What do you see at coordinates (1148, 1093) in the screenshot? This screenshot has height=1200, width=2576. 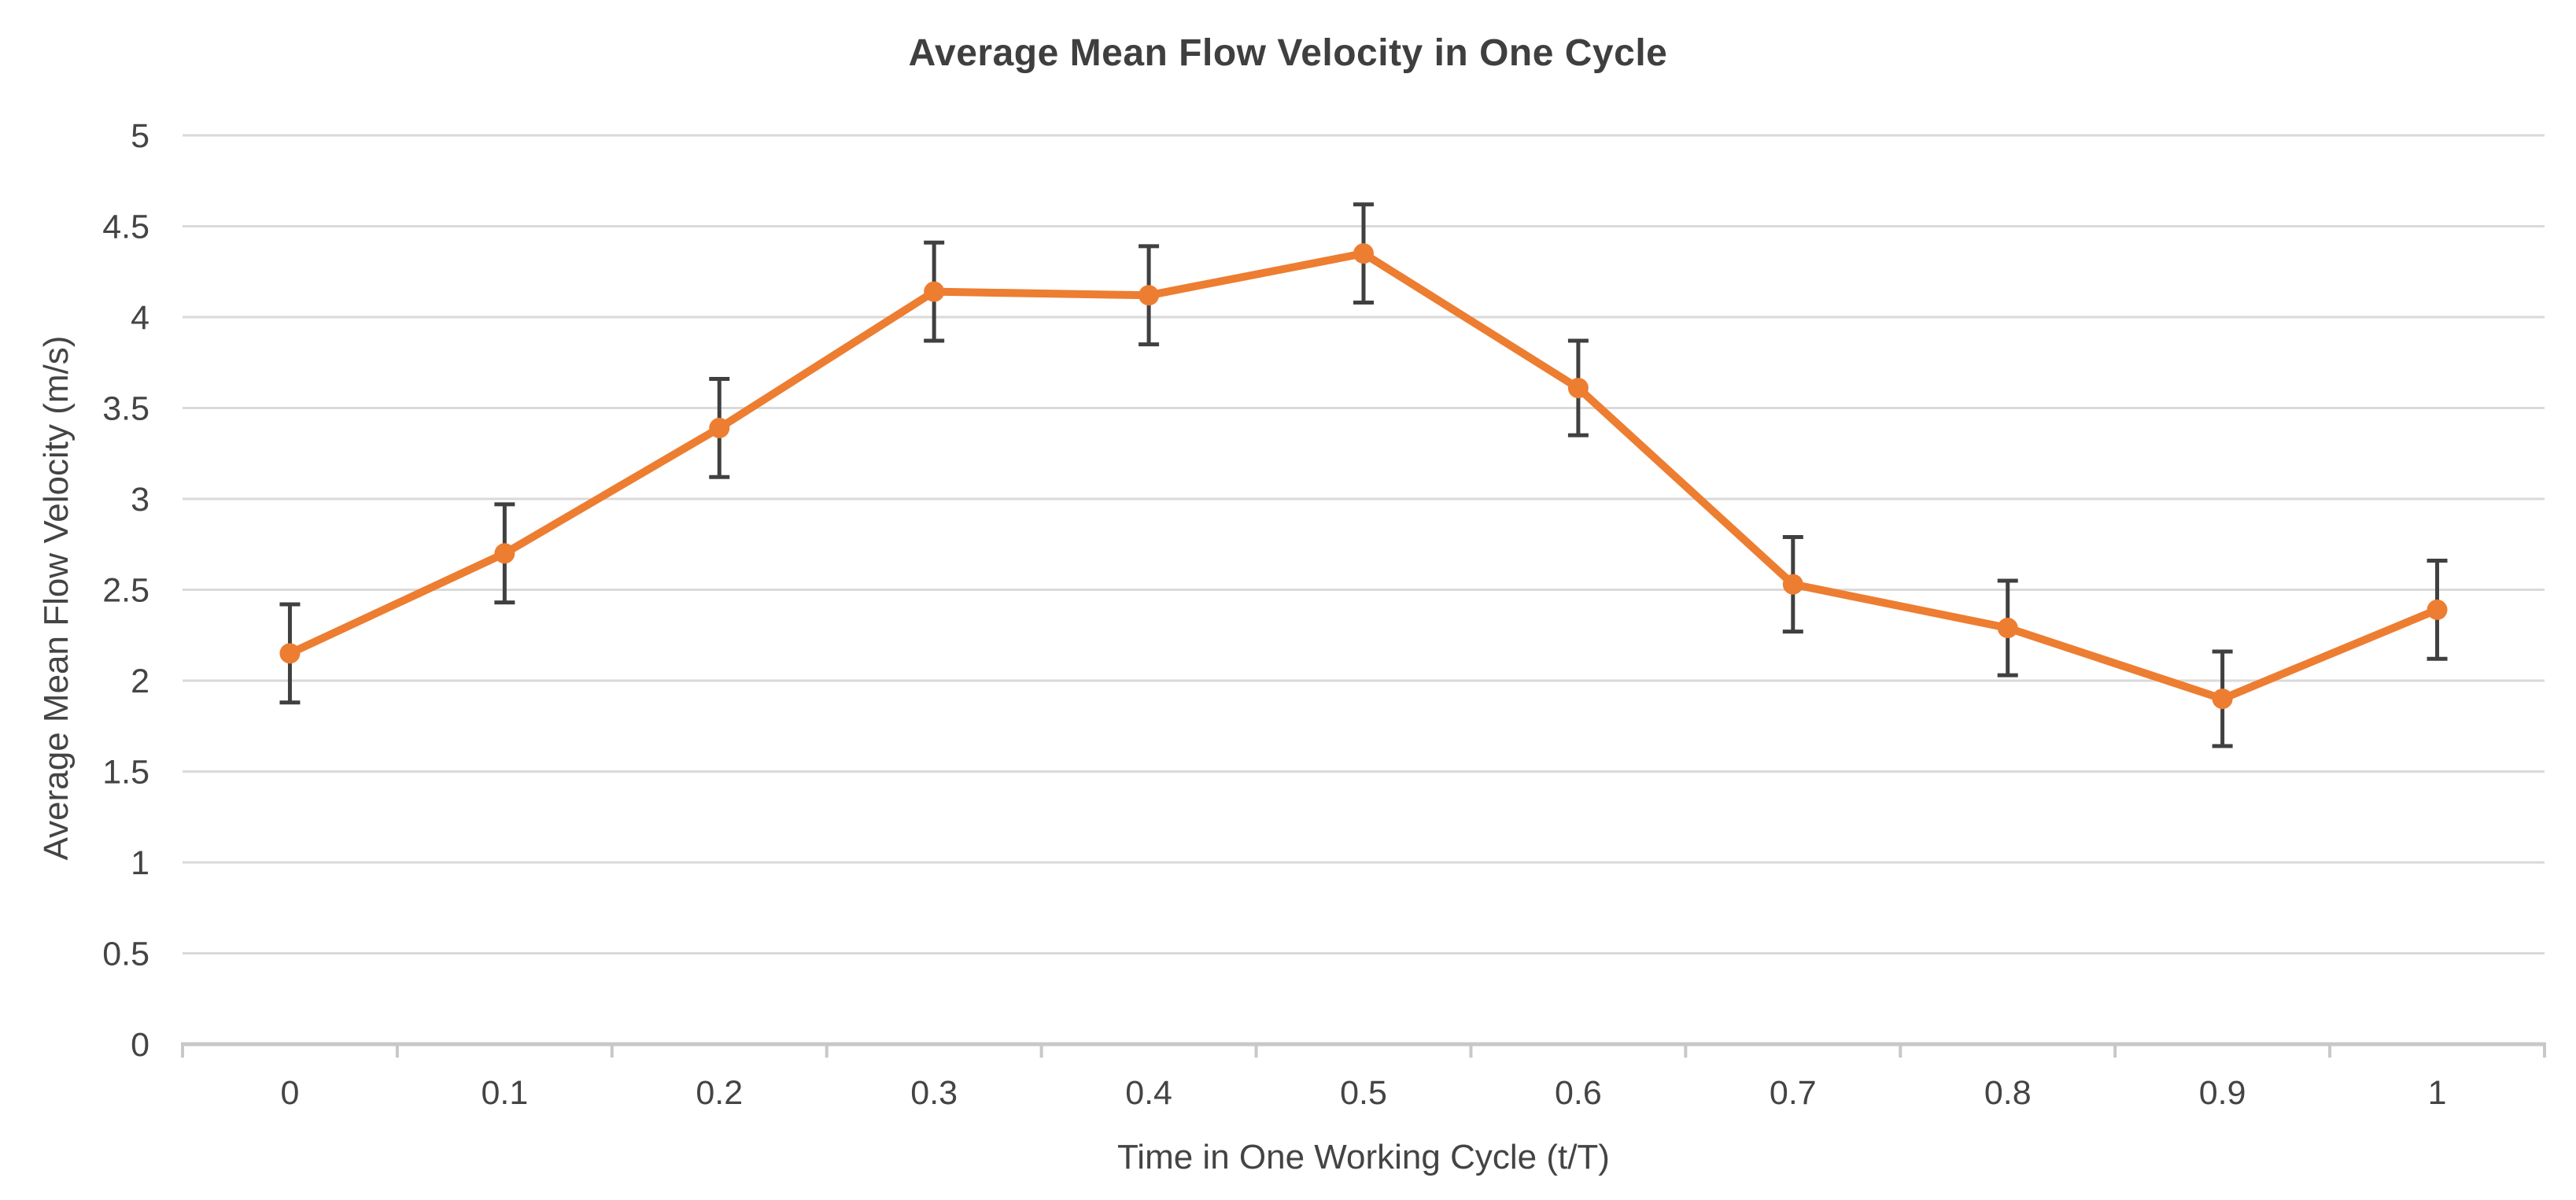 I see `x-tick-label: 0.4` at bounding box center [1148, 1093].